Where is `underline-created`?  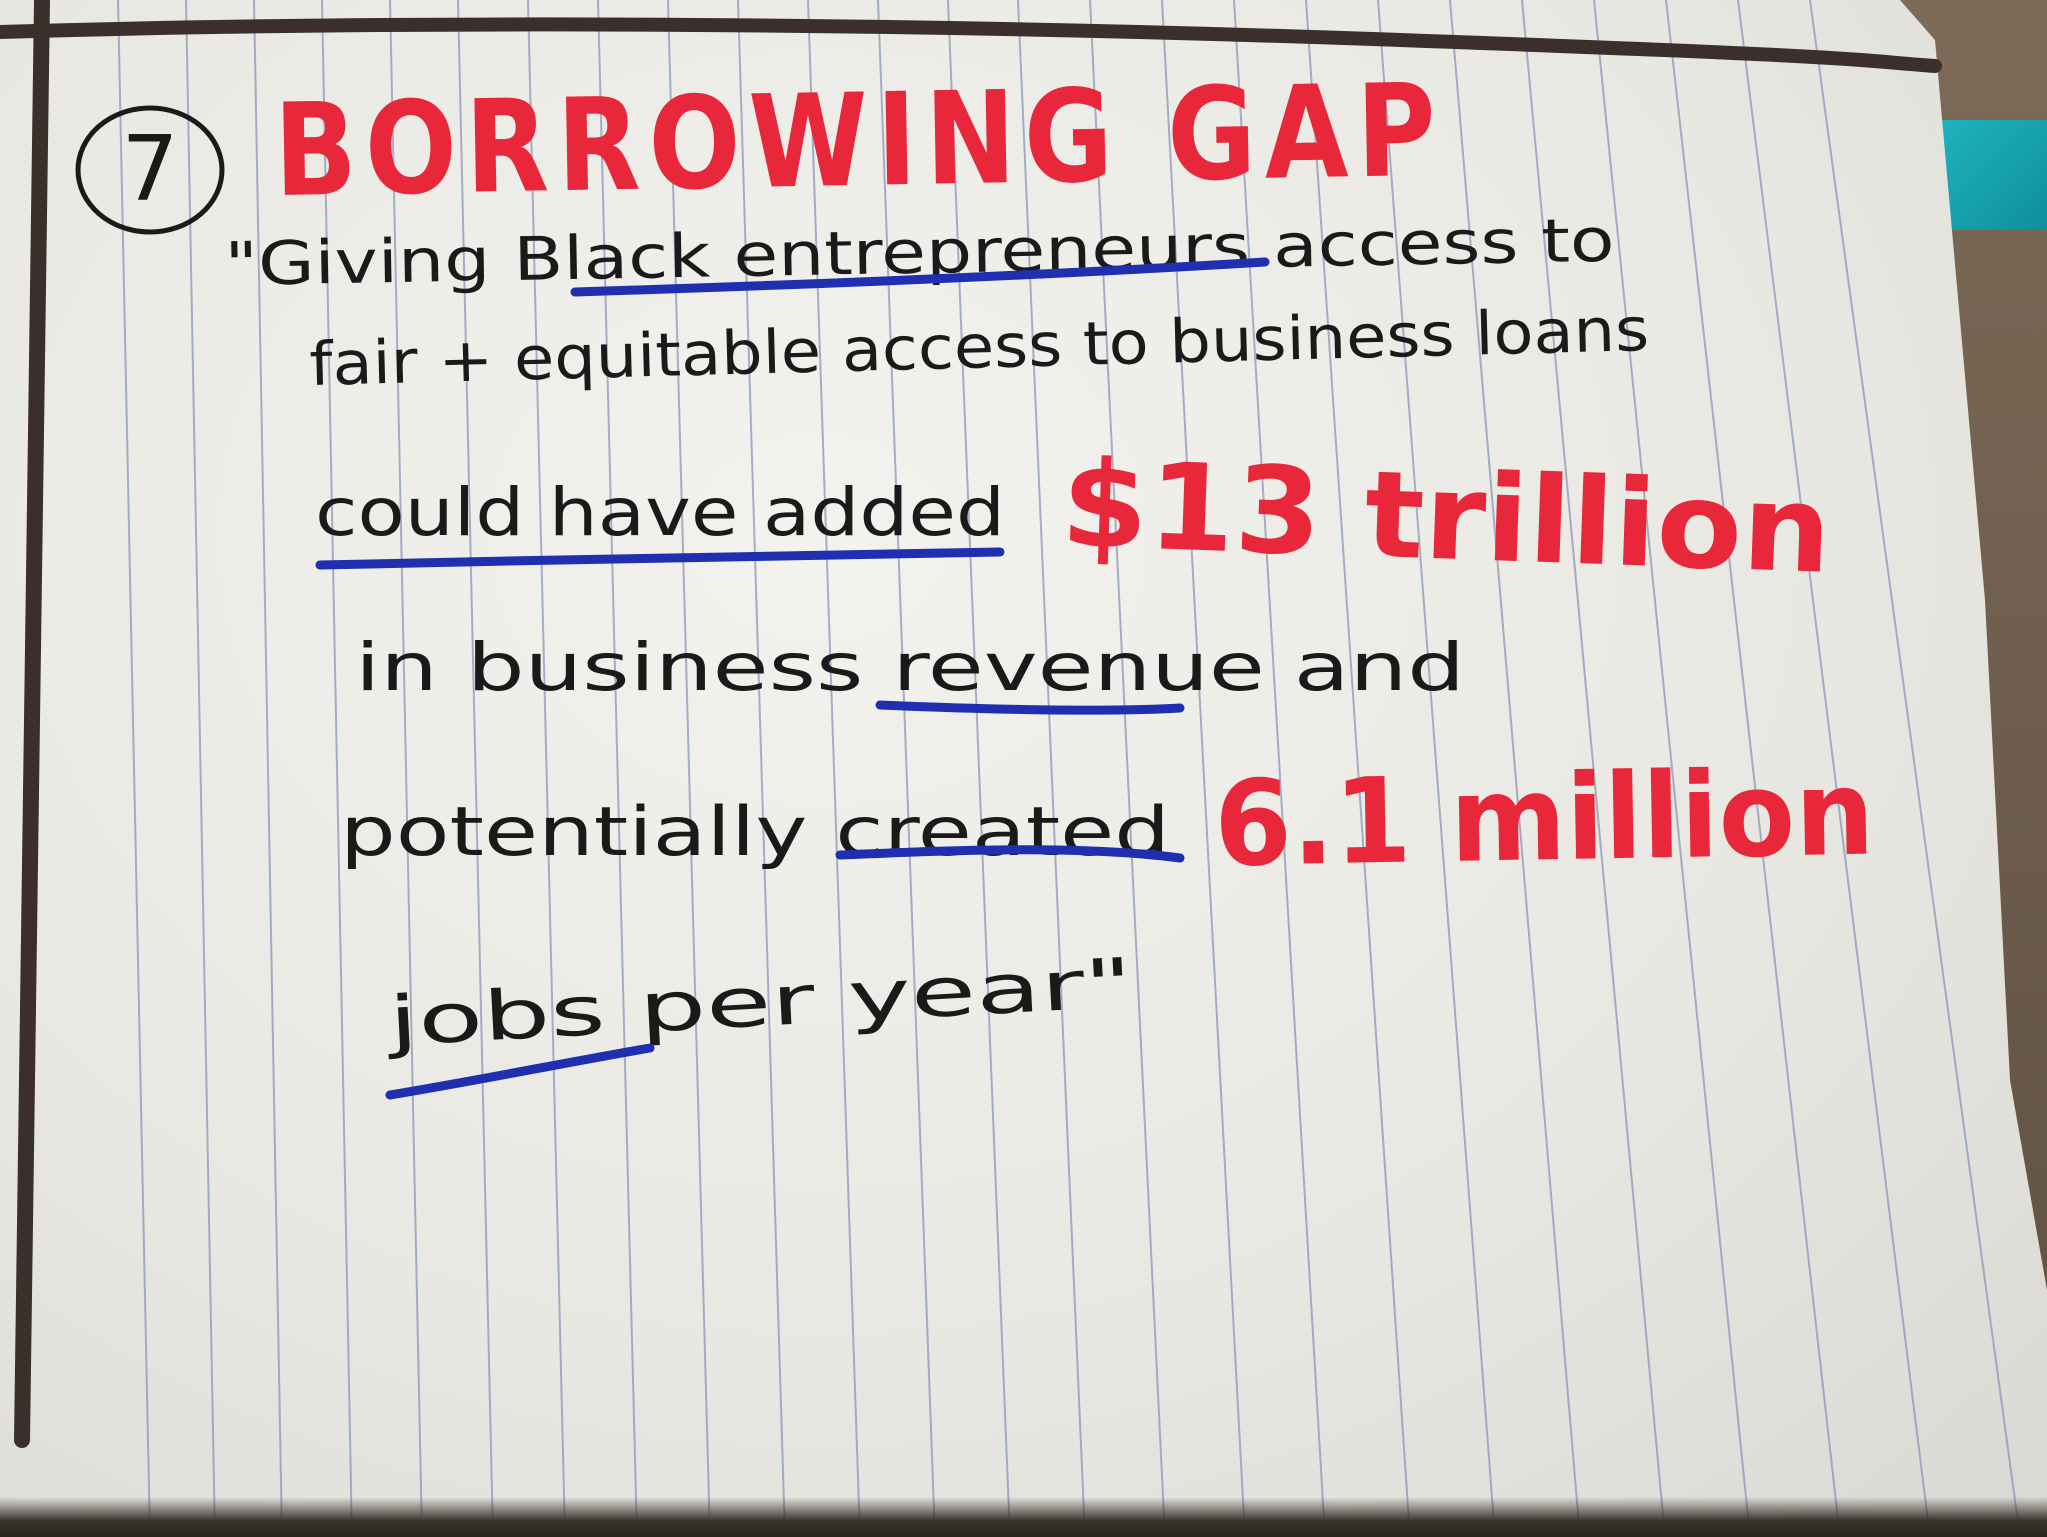 underline-created is located at coordinates (1010, 854).